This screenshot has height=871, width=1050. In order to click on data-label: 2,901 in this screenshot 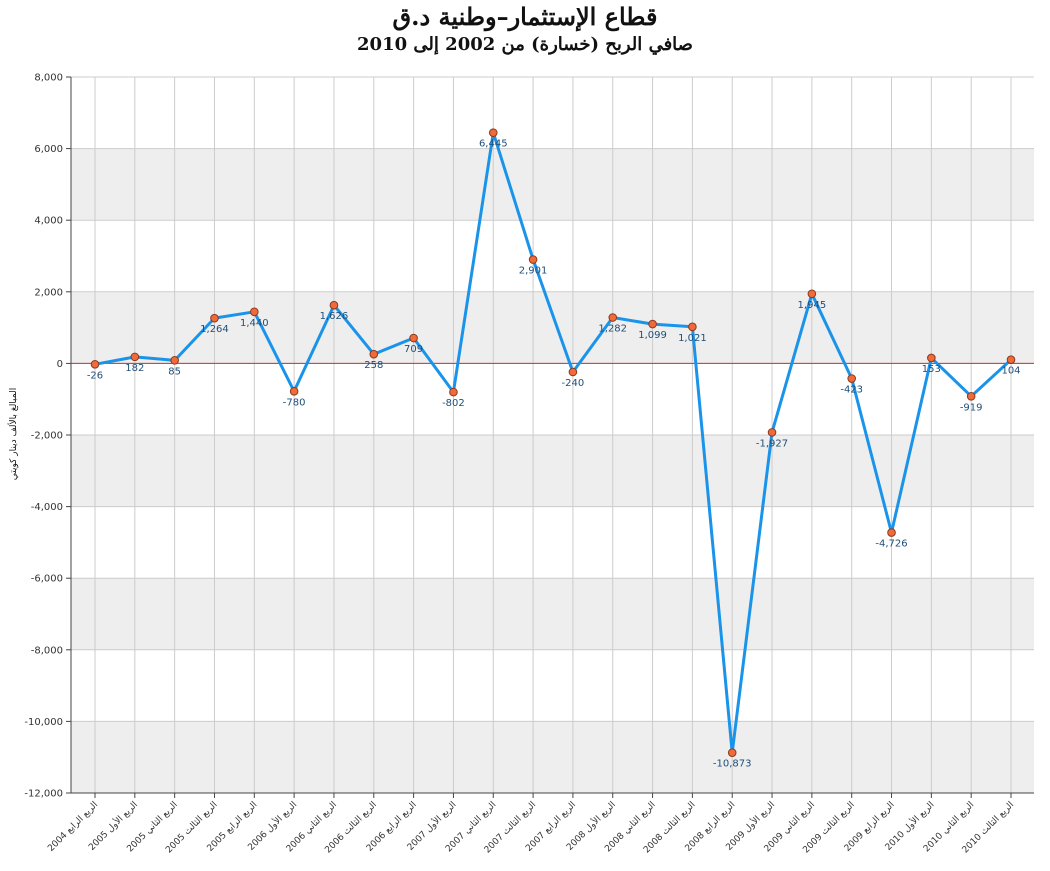, I will do `click(533, 271)`.